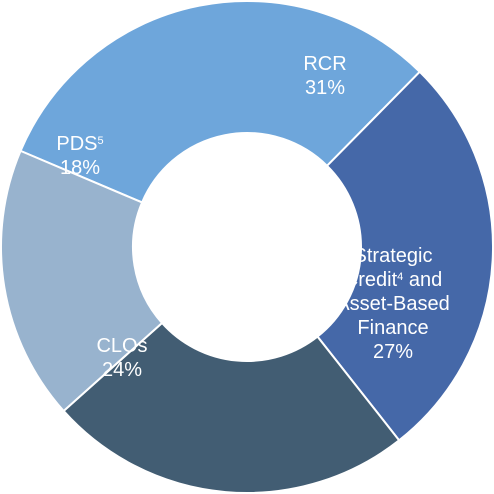  I want to click on slice-value-rcr: 31%, so click(325, 88).